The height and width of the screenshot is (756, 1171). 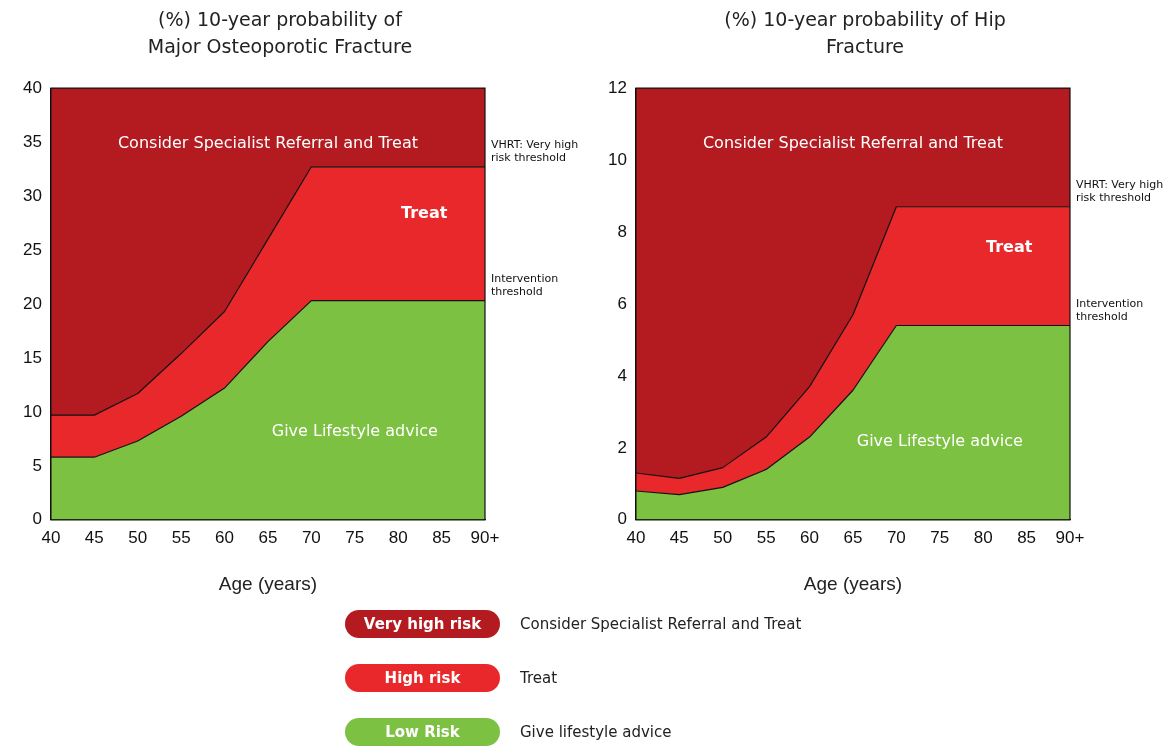 What do you see at coordinates (622, 303) in the screenshot?
I see `y-tick-label: 6` at bounding box center [622, 303].